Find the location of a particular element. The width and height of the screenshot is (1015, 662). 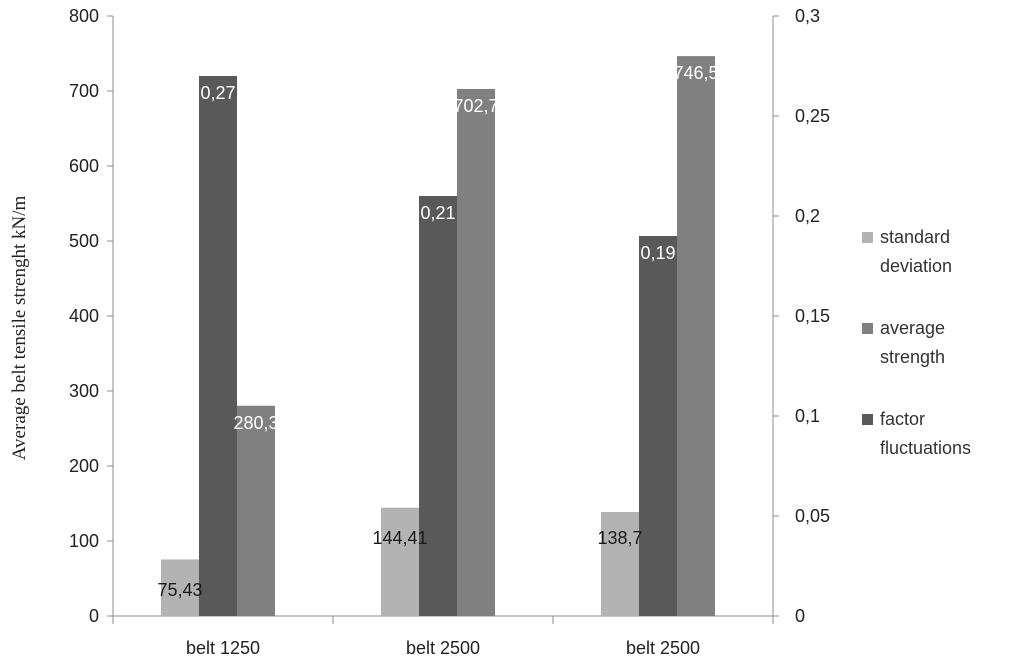

y-axis-title: Average belt tensile strenght kN/m is located at coordinates (19, 328).